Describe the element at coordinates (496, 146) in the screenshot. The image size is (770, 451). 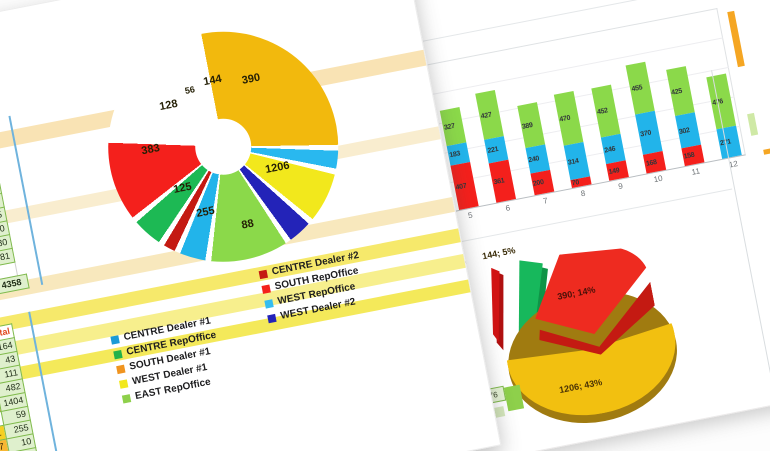
I see `bar-column: 427 221 361` at that location.